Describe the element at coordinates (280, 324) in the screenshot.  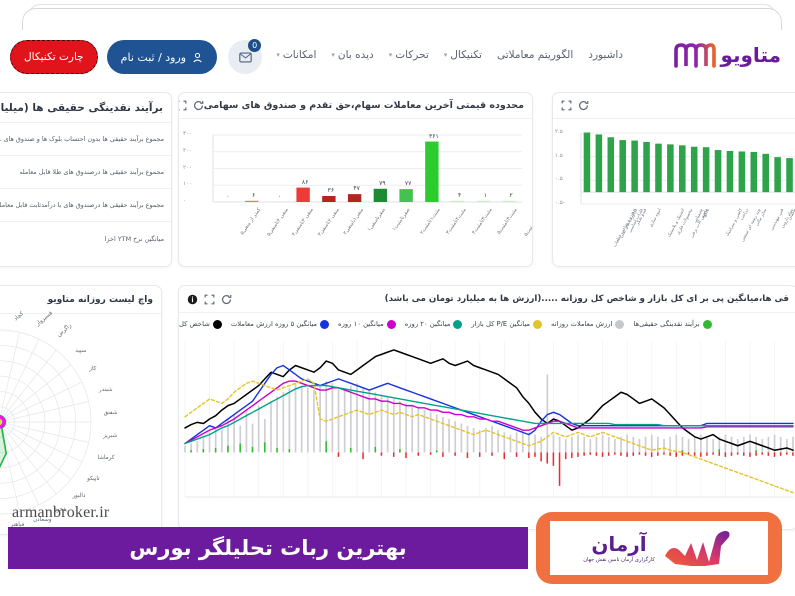
I see `legend-item: میانگین ۵ روزه ارزش معاملات` at that location.